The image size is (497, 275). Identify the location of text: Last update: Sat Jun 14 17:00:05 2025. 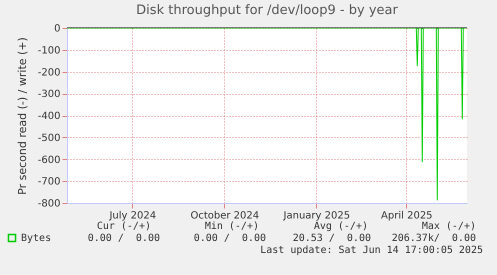
(371, 251).